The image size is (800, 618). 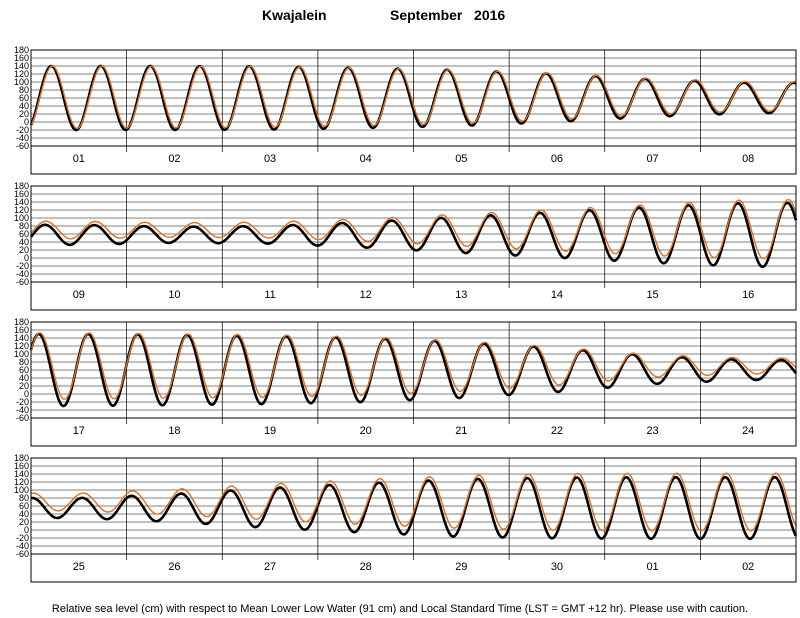 I want to click on day-label: 05, so click(x=461, y=159).